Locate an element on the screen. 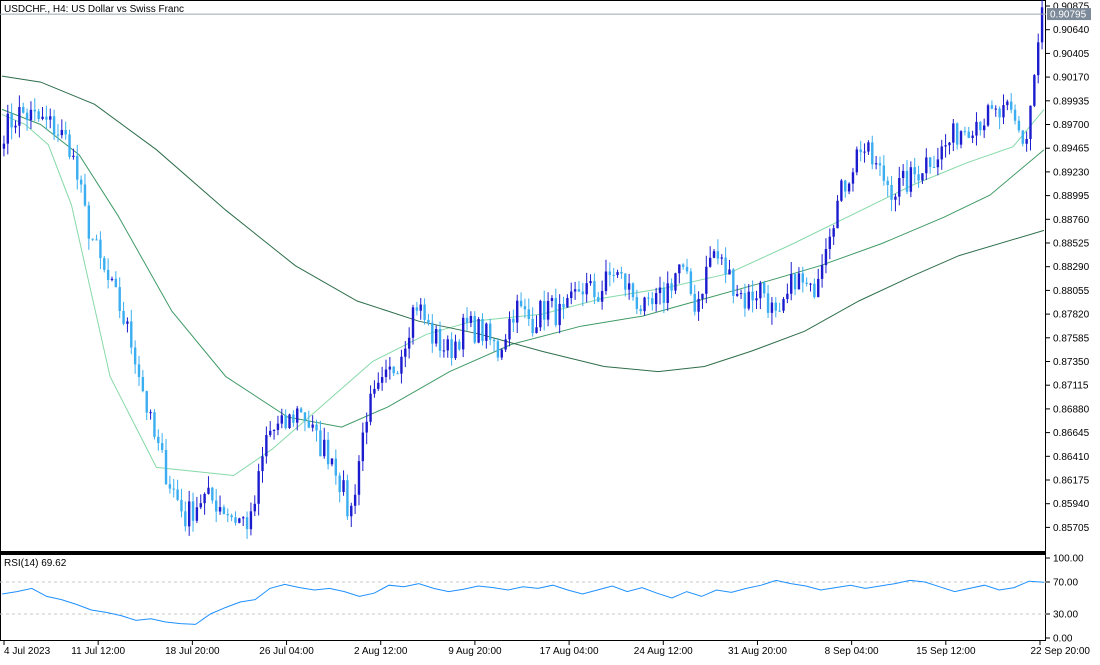 The image size is (1100, 665). rsi-tick-label: 30.00 is located at coordinates (1065, 615).